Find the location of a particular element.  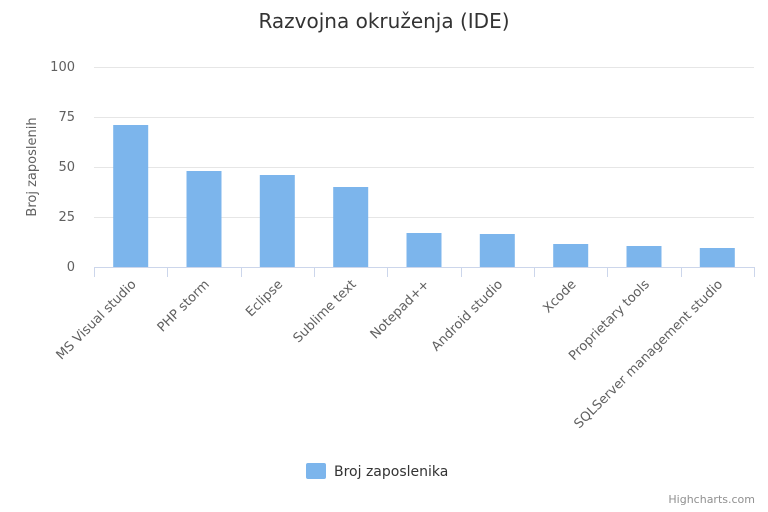

y-axis-ticks: 0 25 50 75 100 is located at coordinates (62, 167).